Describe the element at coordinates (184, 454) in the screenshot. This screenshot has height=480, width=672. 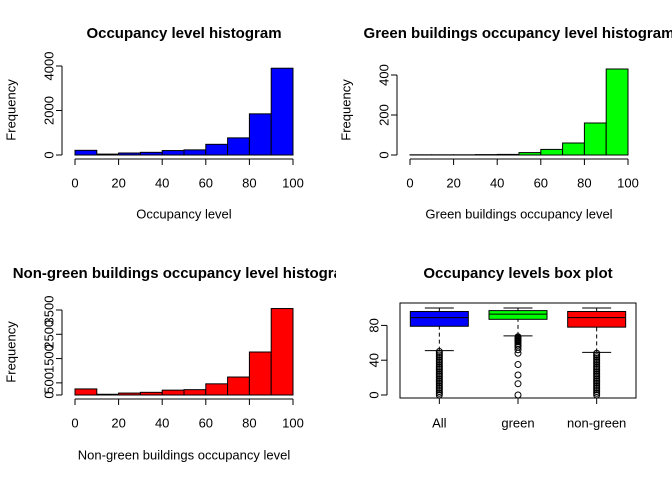
I see `x-axis-label: Non-green buildings occupancy level` at that location.